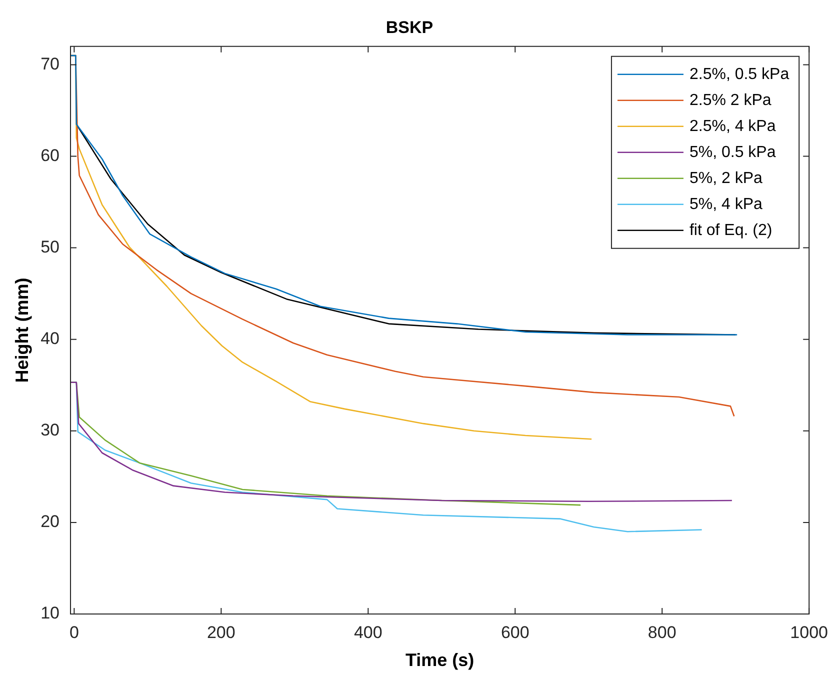 The image size is (839, 684). Describe the element at coordinates (732, 126) in the screenshot. I see `legend-label: 2.5%, 4 kPa` at that location.